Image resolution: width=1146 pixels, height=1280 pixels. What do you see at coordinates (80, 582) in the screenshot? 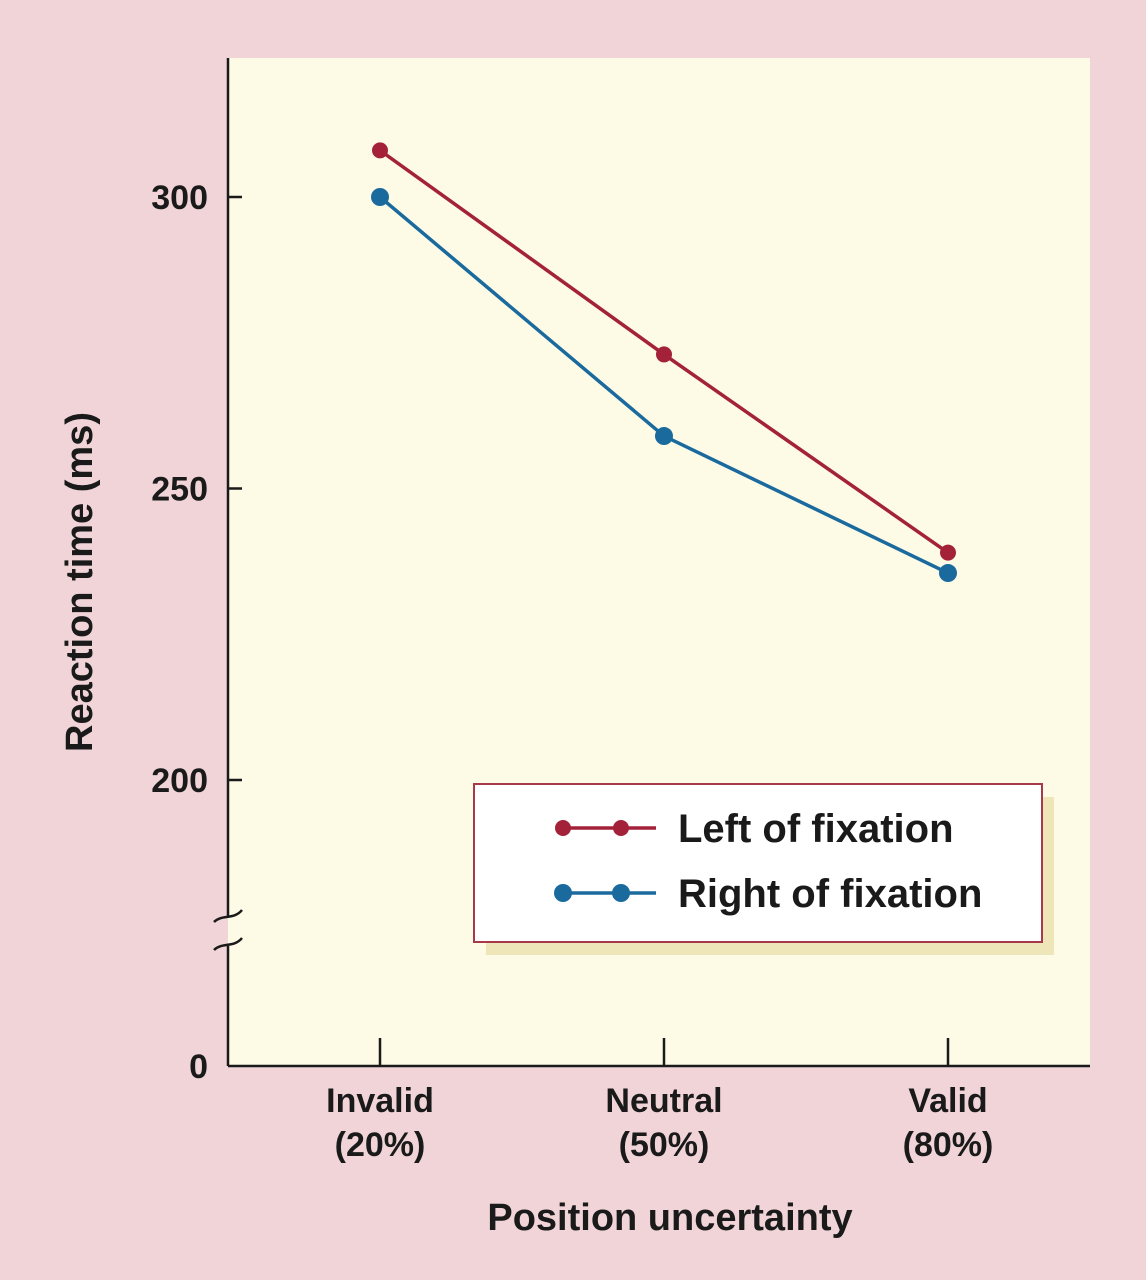
I see `y-axis-title: Reaction time (ms)` at bounding box center [80, 582].